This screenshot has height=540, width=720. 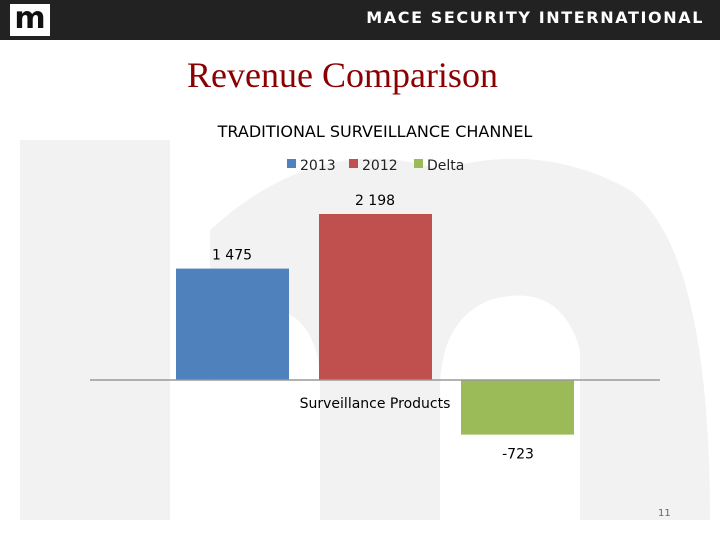 I want to click on legend-label-delta: Delta, so click(x=445, y=166).